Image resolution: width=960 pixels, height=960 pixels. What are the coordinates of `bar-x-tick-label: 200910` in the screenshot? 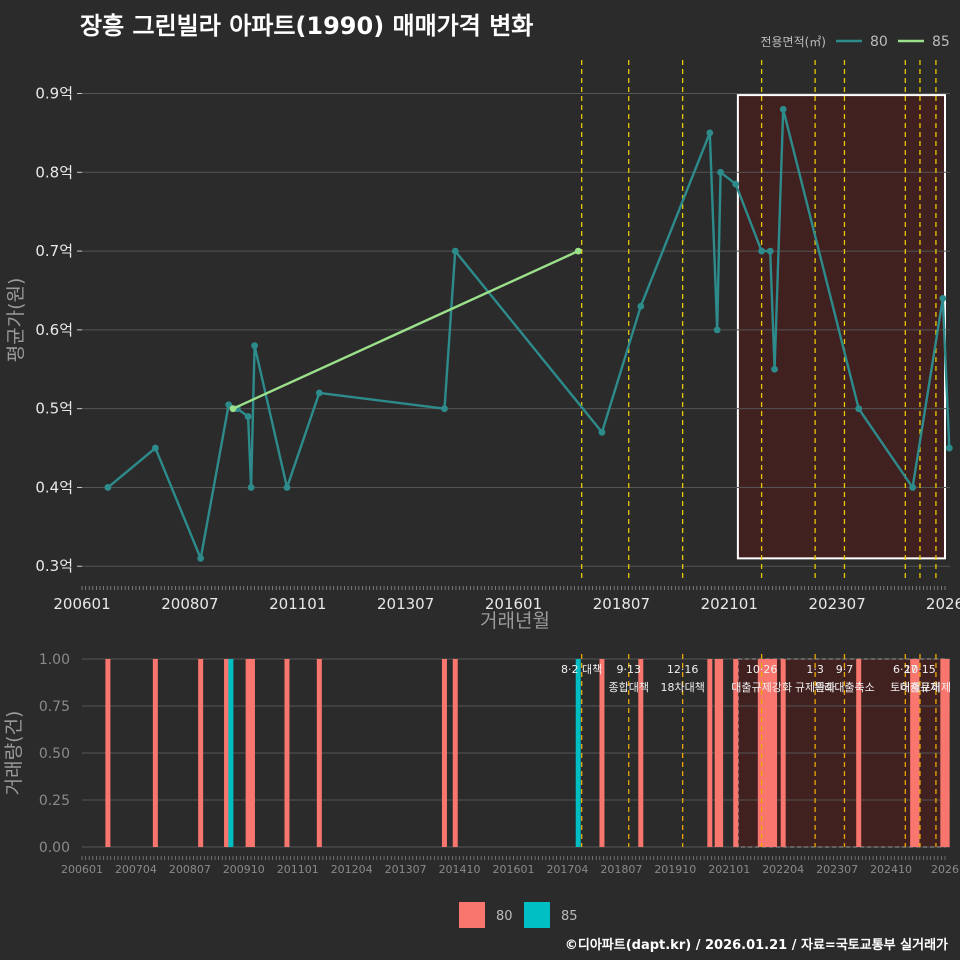 It's located at (244, 869).